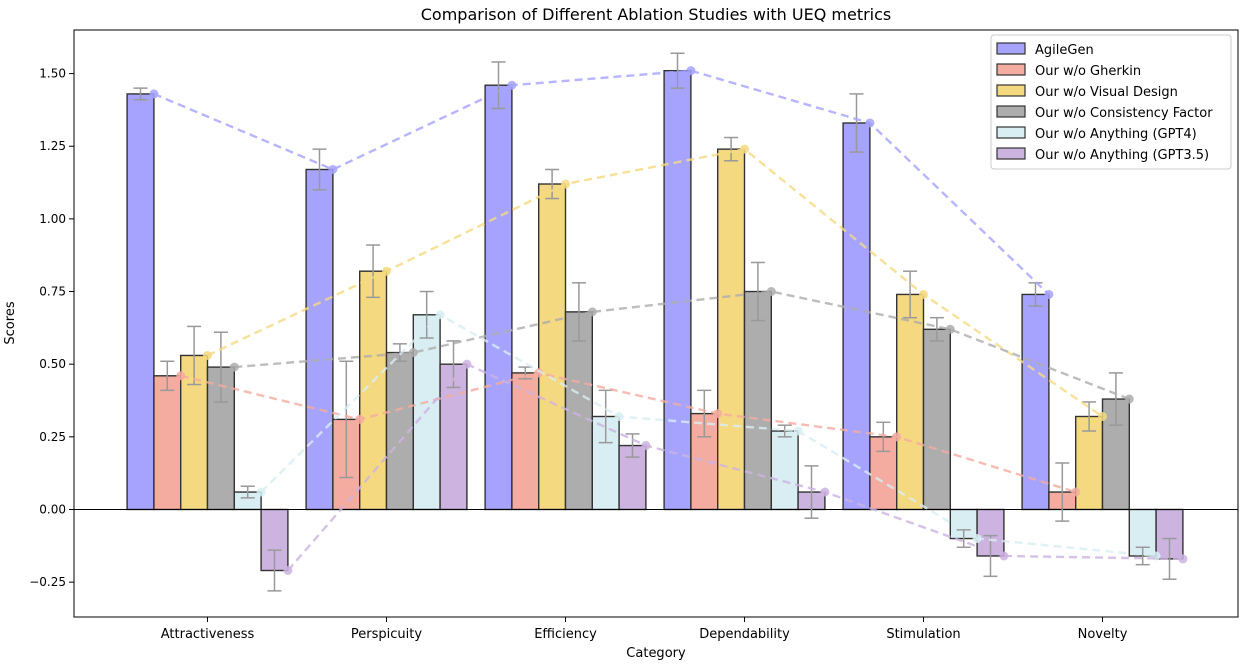 The width and height of the screenshot is (1248, 669). What do you see at coordinates (52, 292) in the screenshot?
I see `y-tick-label: 0.75` at bounding box center [52, 292].